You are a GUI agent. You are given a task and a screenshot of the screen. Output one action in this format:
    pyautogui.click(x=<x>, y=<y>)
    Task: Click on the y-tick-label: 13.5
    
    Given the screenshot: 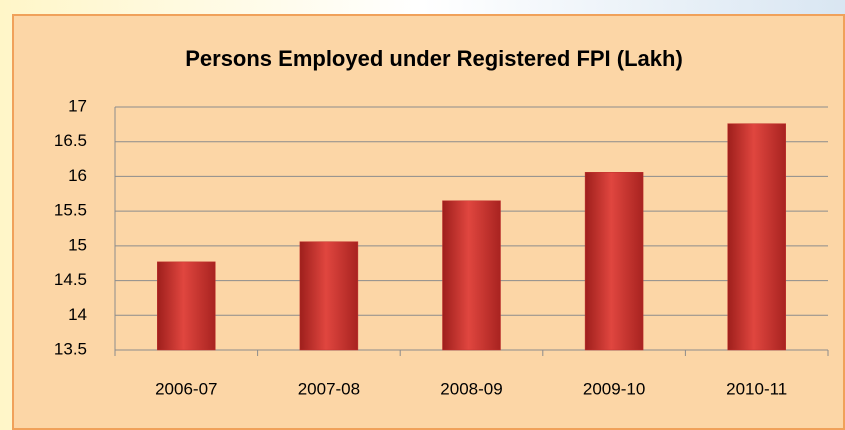 What is the action you would take?
    pyautogui.click(x=70, y=348)
    